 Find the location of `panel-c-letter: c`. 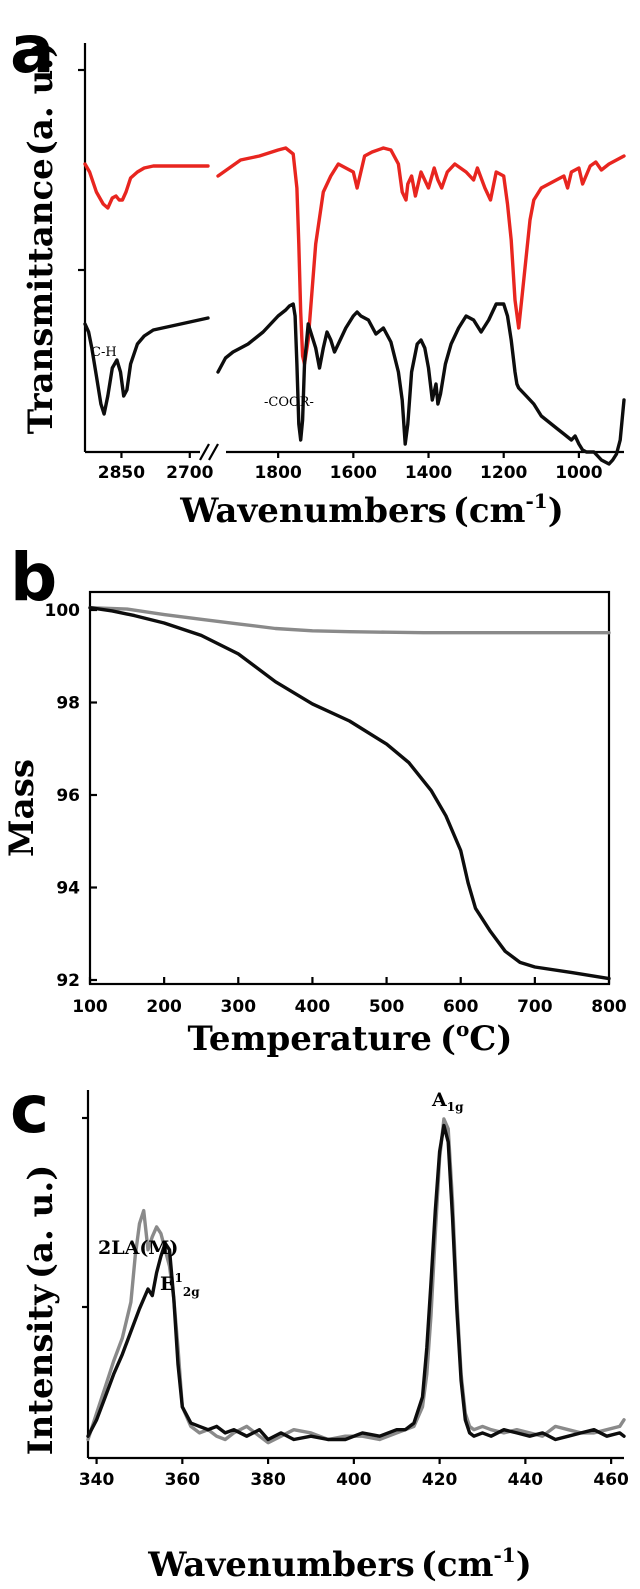

panel-c-letter: c is located at coordinates (29, 1109).